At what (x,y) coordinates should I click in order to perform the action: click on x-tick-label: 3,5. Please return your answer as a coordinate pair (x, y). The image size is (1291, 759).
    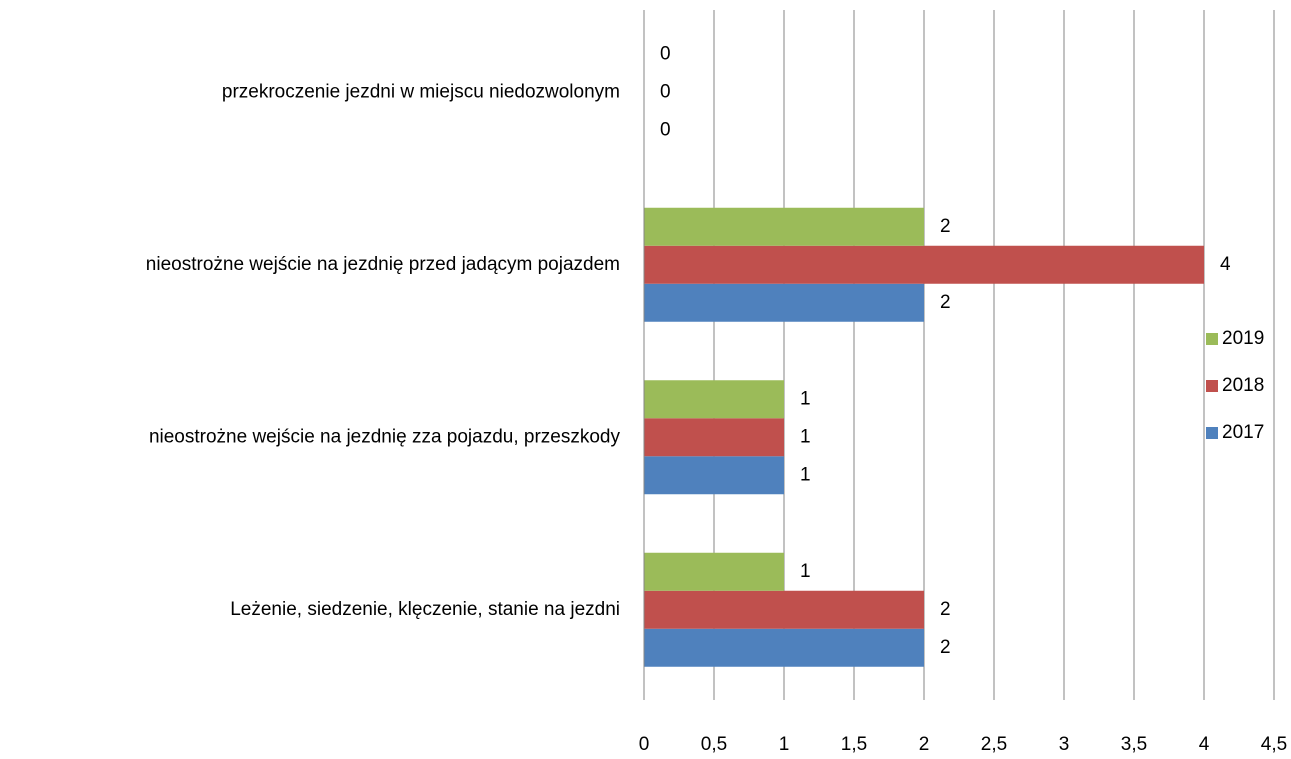
    Looking at the image, I should click on (1134, 744).